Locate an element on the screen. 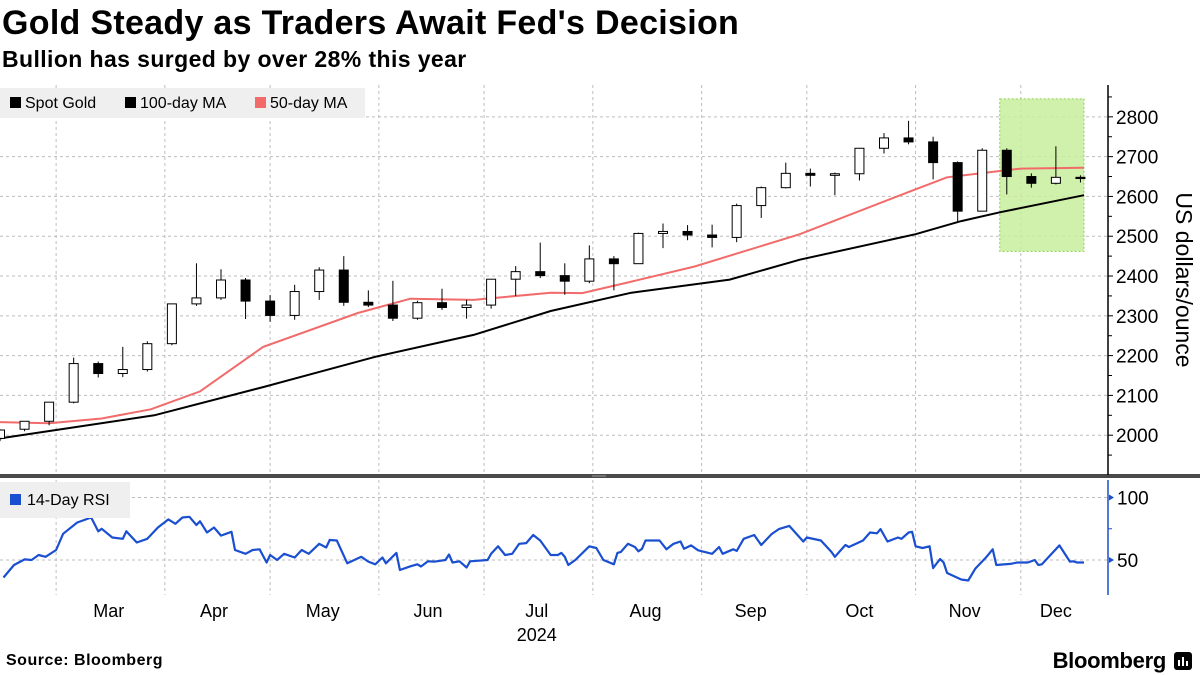  legend-label: Spot Gold is located at coordinates (60, 103).